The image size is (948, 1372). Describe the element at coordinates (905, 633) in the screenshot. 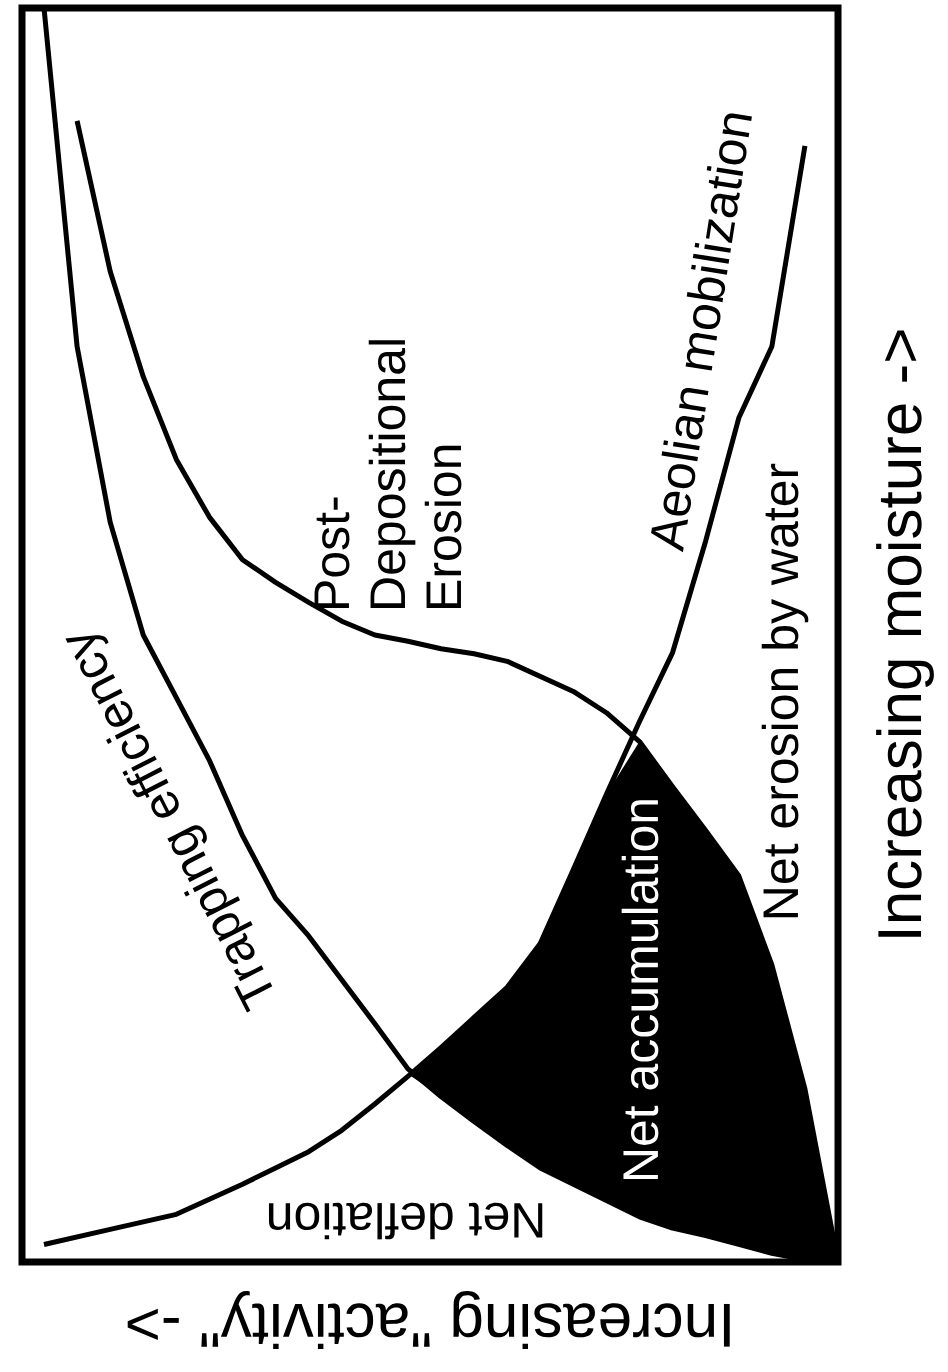

I see `y-axis-title: Increasing moisture ->` at that location.